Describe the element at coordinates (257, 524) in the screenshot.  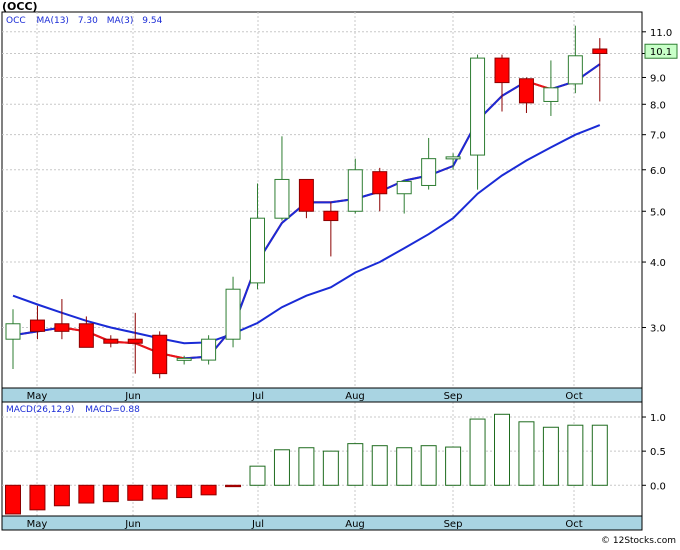
I see `macd-x-tick-label: Jul` at that location.